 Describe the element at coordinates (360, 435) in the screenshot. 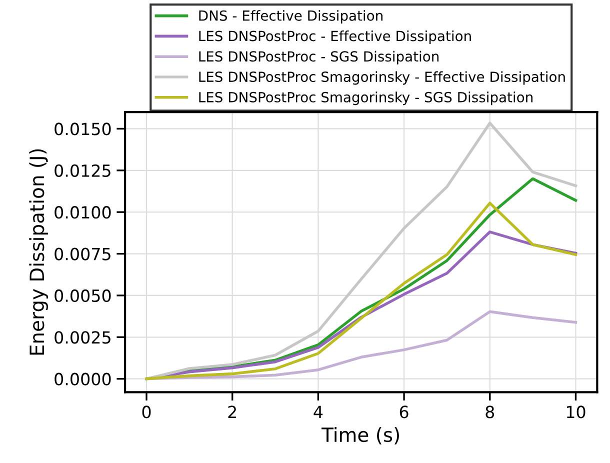

I see `x-axis-title: Time (s)` at that location.